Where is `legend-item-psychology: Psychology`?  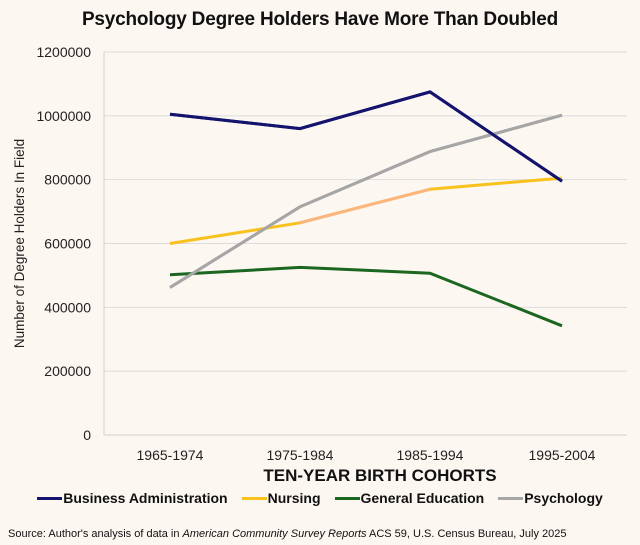 legend-item-psychology: Psychology is located at coordinates (550, 498).